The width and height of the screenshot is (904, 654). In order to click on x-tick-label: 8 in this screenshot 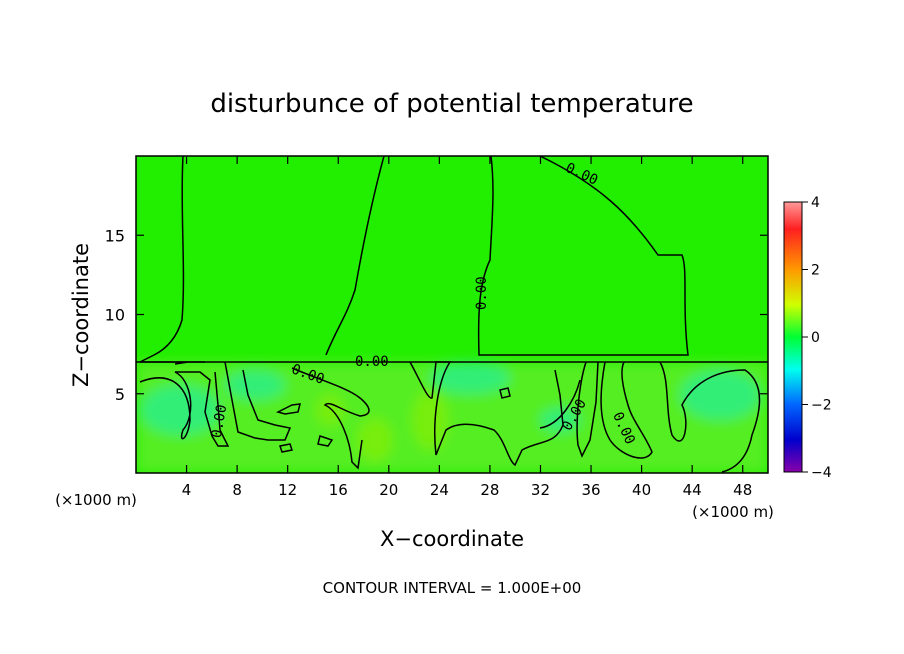, I will do `click(237, 490)`.